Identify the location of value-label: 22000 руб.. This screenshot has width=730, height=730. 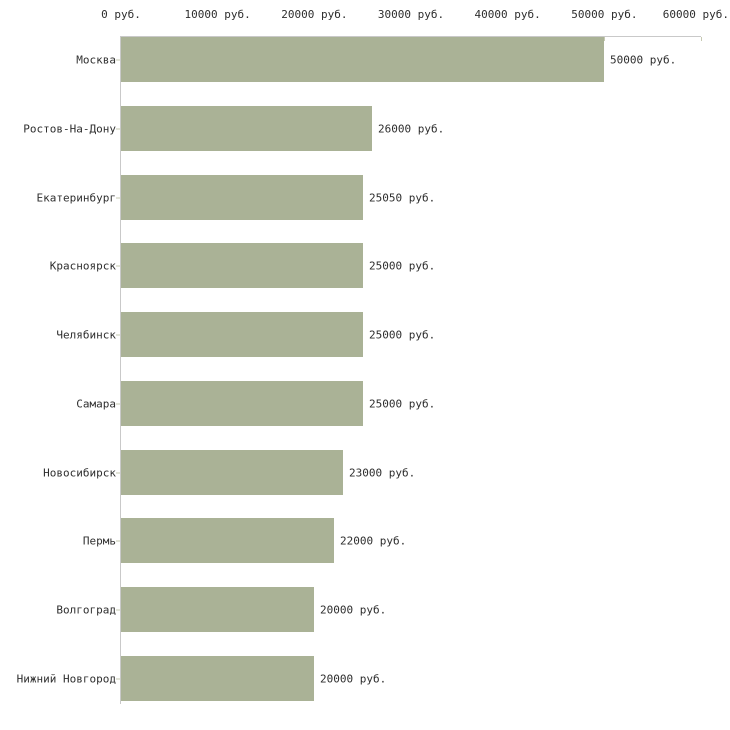
(373, 540).